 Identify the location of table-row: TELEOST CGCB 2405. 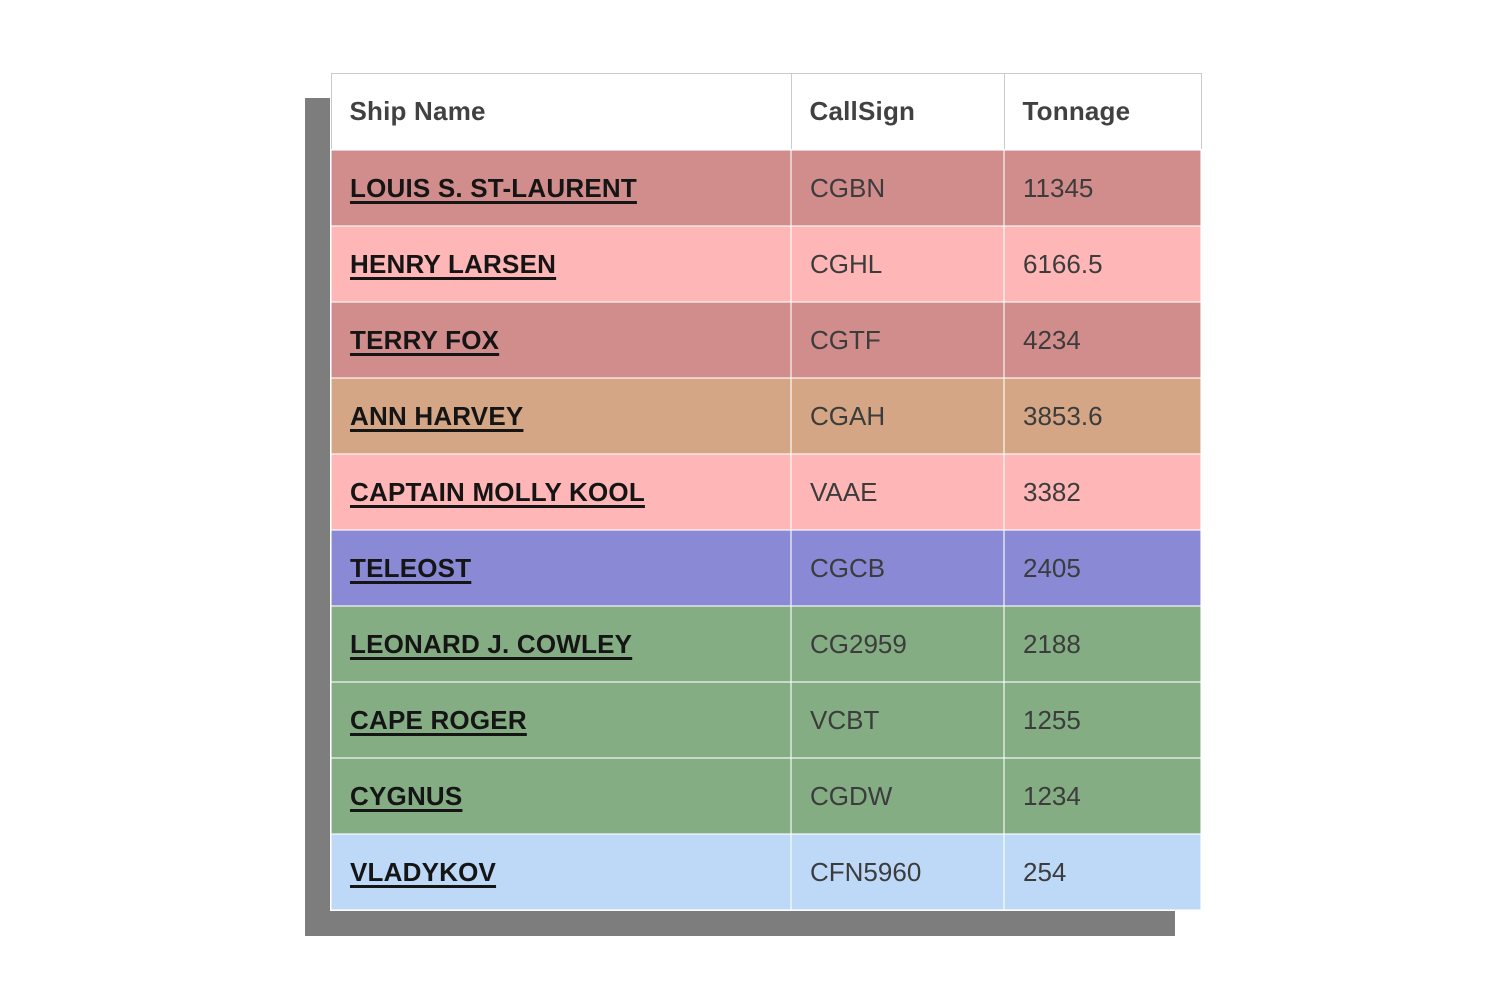
(766, 568).